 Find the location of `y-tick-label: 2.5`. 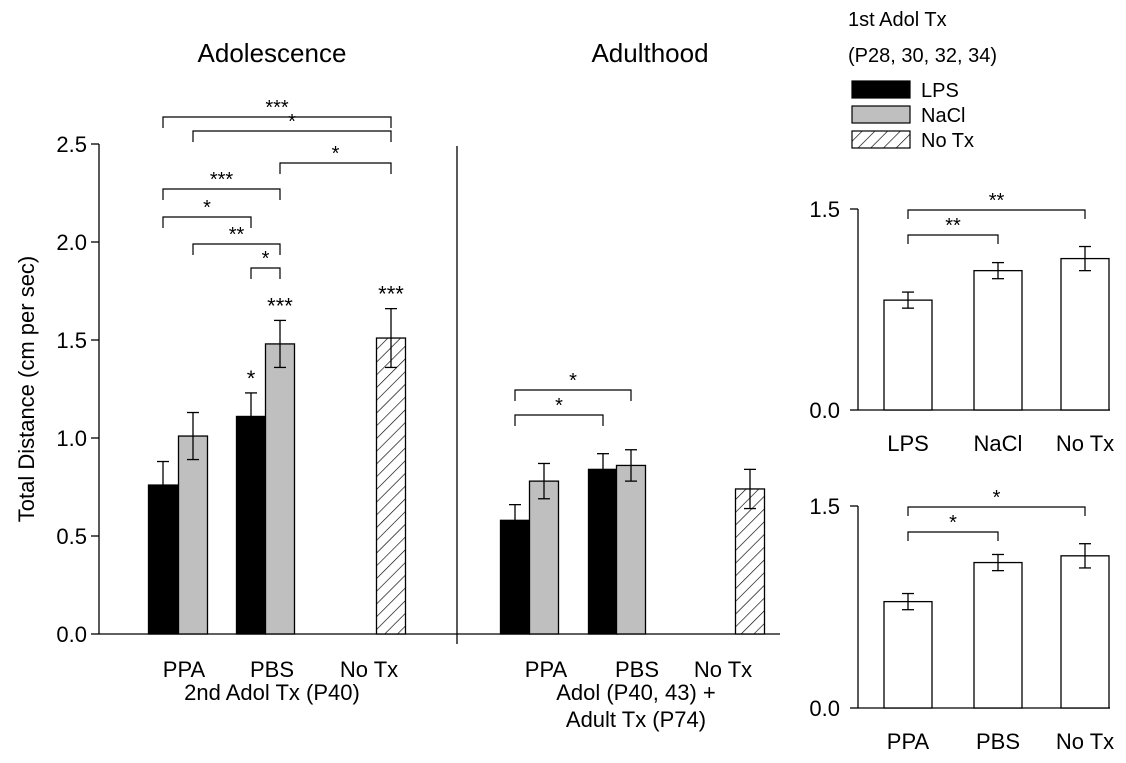

y-tick-label: 2.5 is located at coordinates (71, 144).